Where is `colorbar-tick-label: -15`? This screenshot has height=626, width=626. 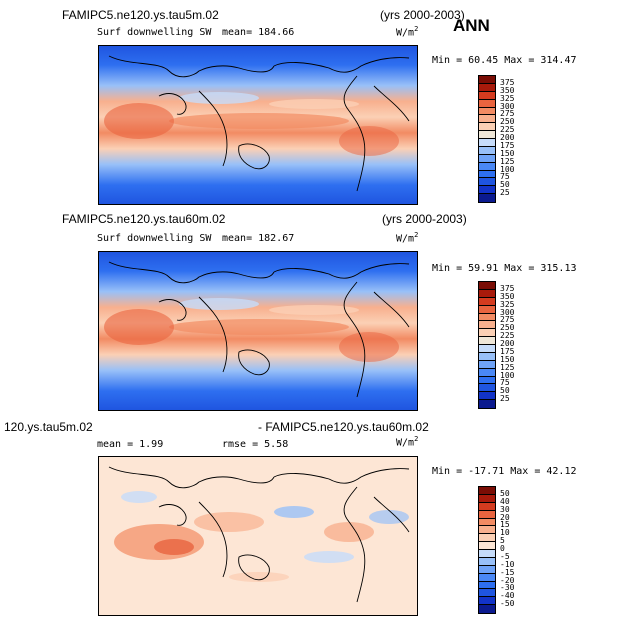
colorbar-tick-label: -15 is located at coordinates (507, 572).